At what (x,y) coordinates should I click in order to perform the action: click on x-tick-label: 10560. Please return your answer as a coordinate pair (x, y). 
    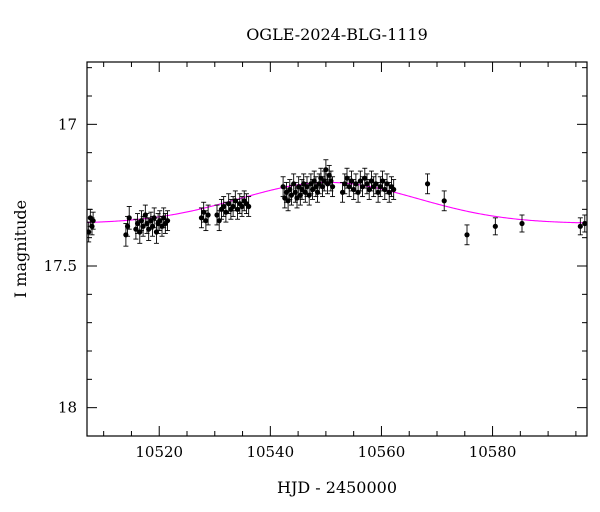
    Looking at the image, I should click on (382, 452).